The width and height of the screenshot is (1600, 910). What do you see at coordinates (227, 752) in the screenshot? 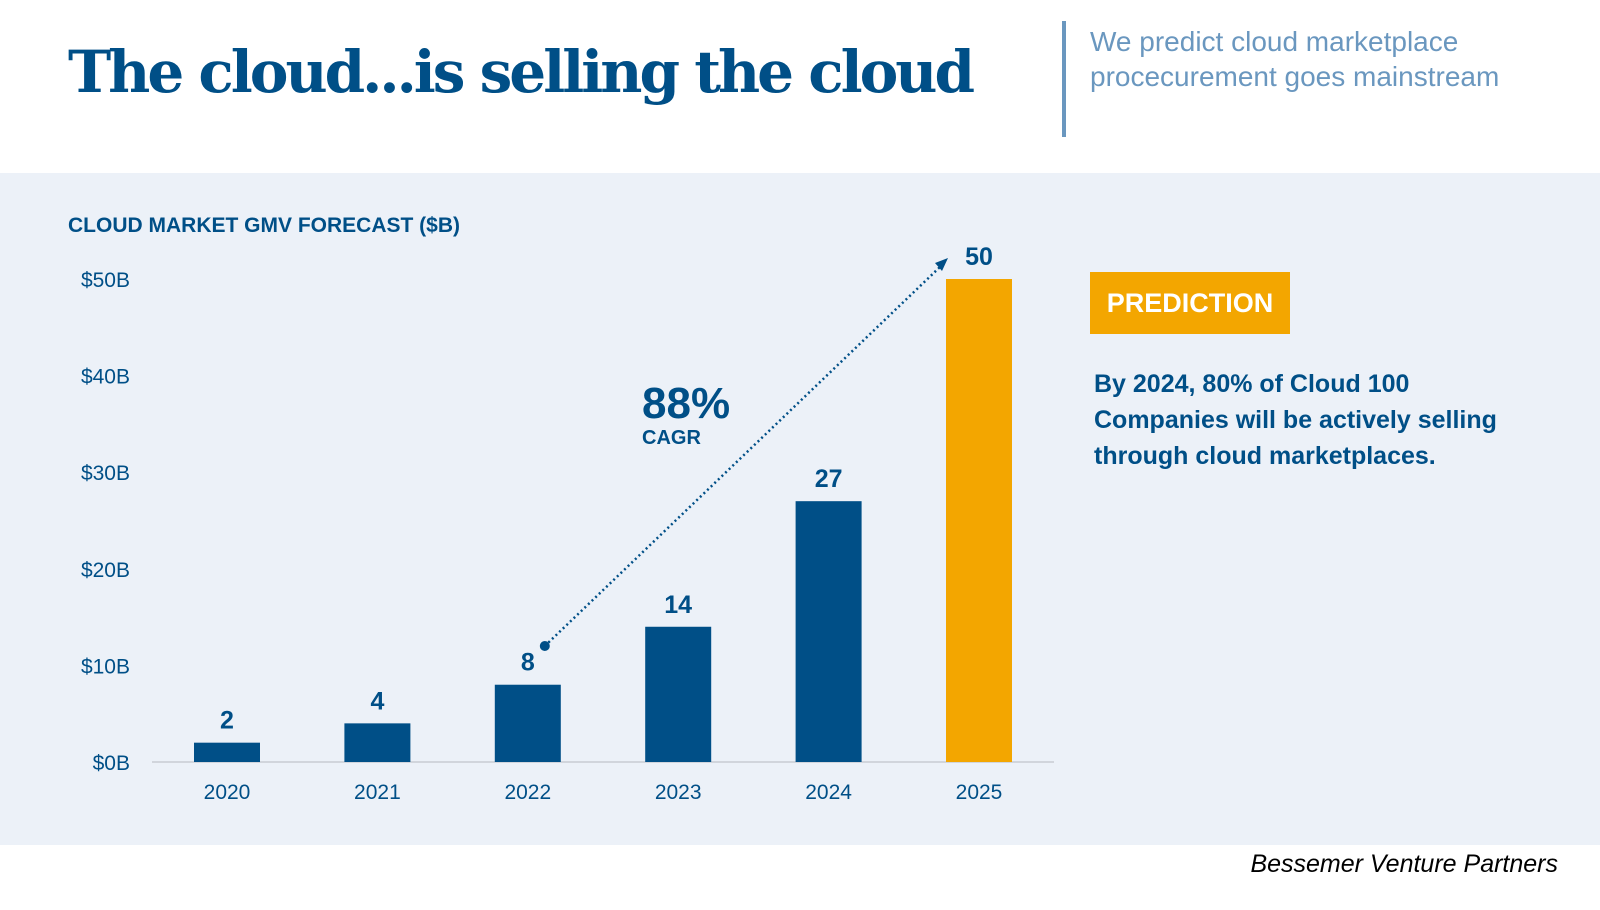
I see `bar-2020` at bounding box center [227, 752].